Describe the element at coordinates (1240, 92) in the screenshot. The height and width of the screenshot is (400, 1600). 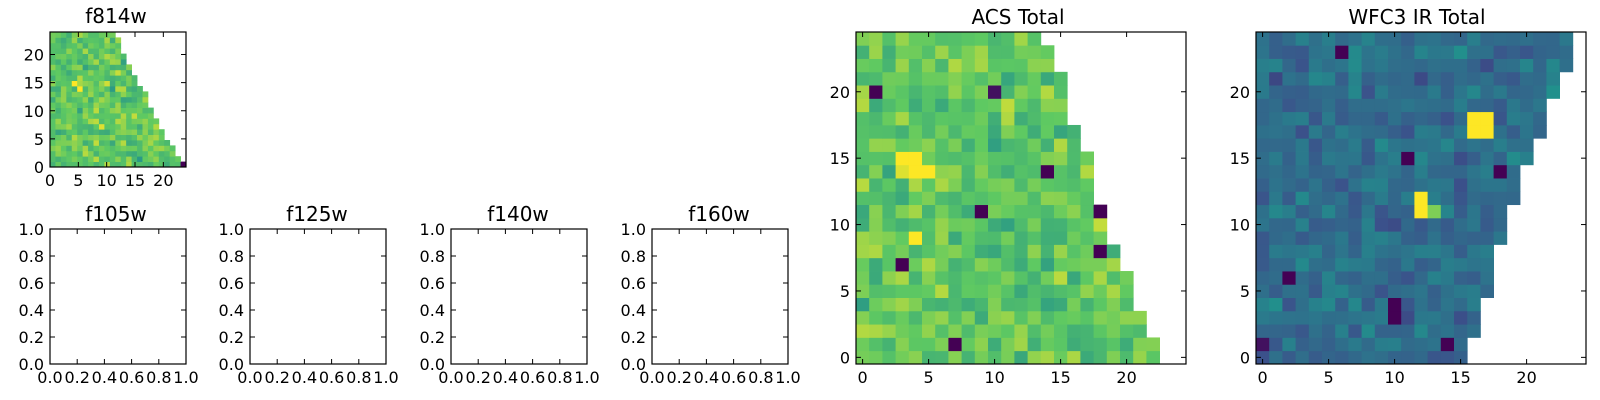
I see `y-tick-label: 20` at that location.